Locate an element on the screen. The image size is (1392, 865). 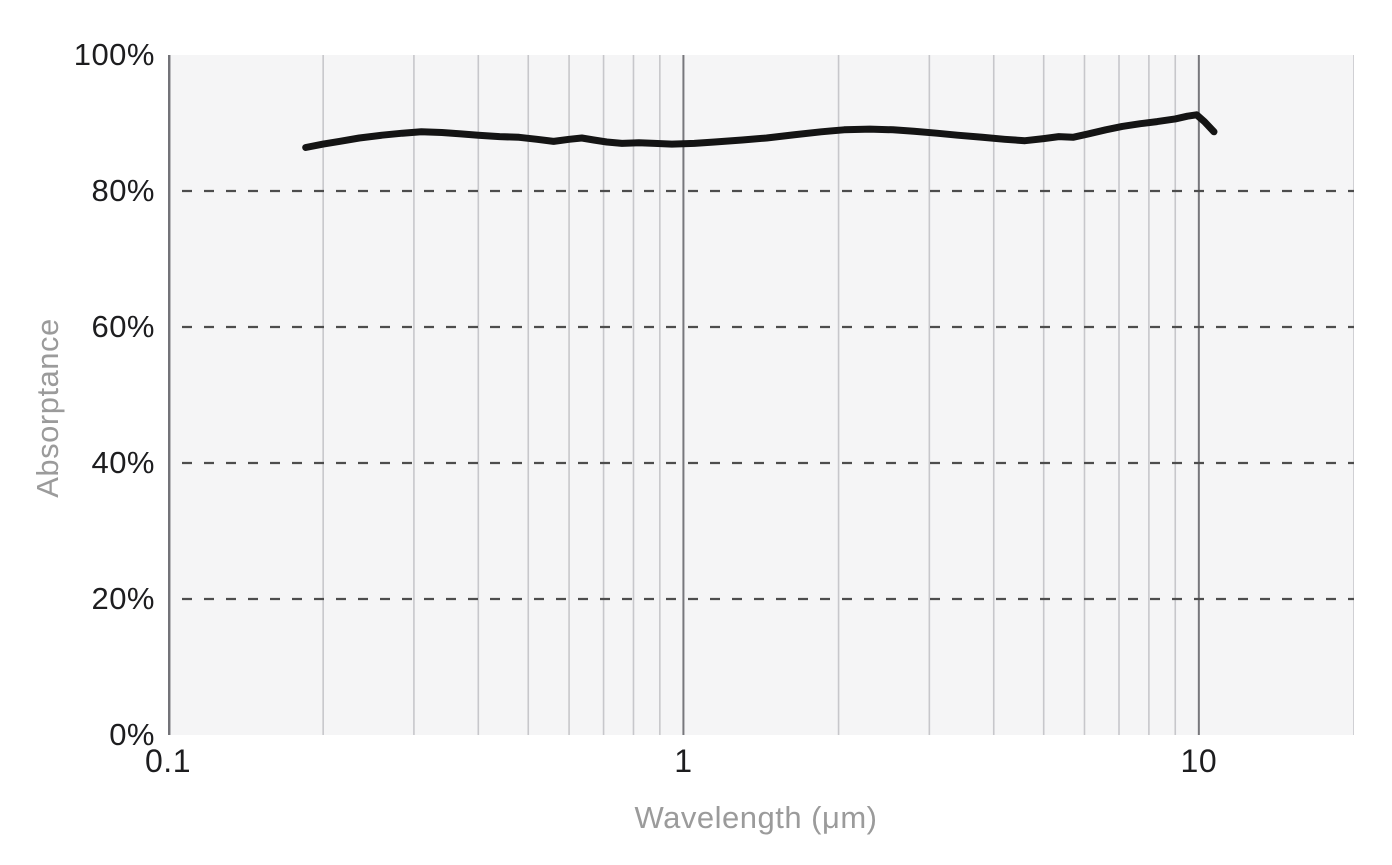
y-tick-label: 0% is located at coordinates (132, 734).